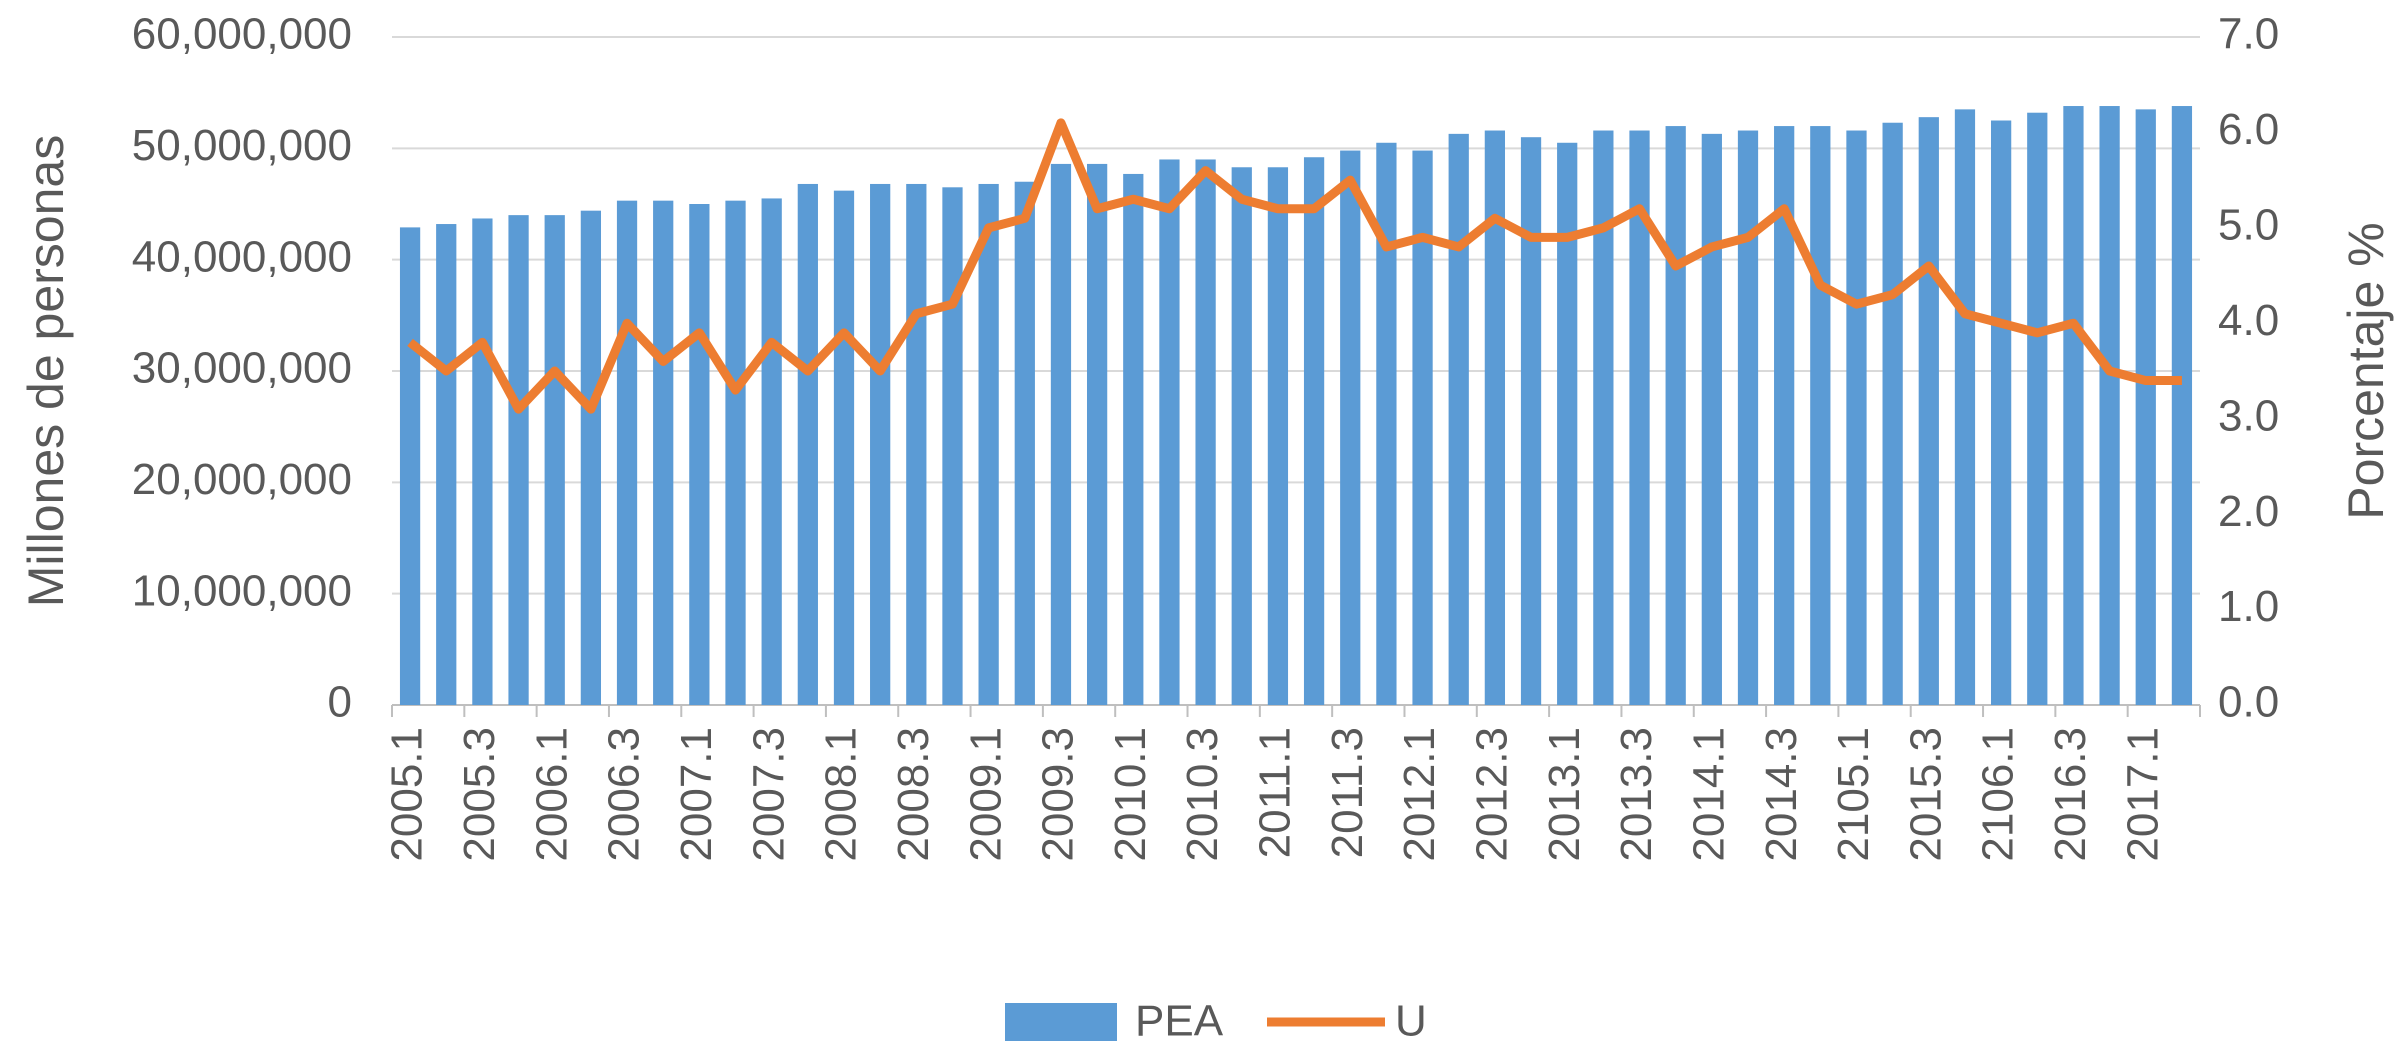  Describe the element at coordinates (2248, 702) in the screenshot. I see `y2-tick-label: 0.0` at that location.